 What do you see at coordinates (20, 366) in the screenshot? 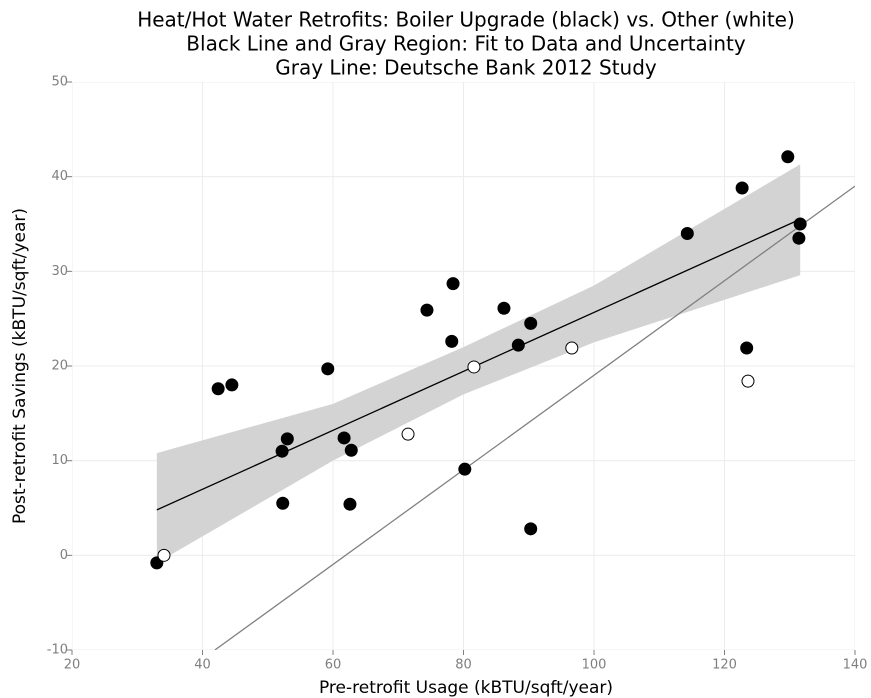
I see `y-axis-label: Post-retrofit Savings (kBTU/sqft/year)` at bounding box center [20, 366].